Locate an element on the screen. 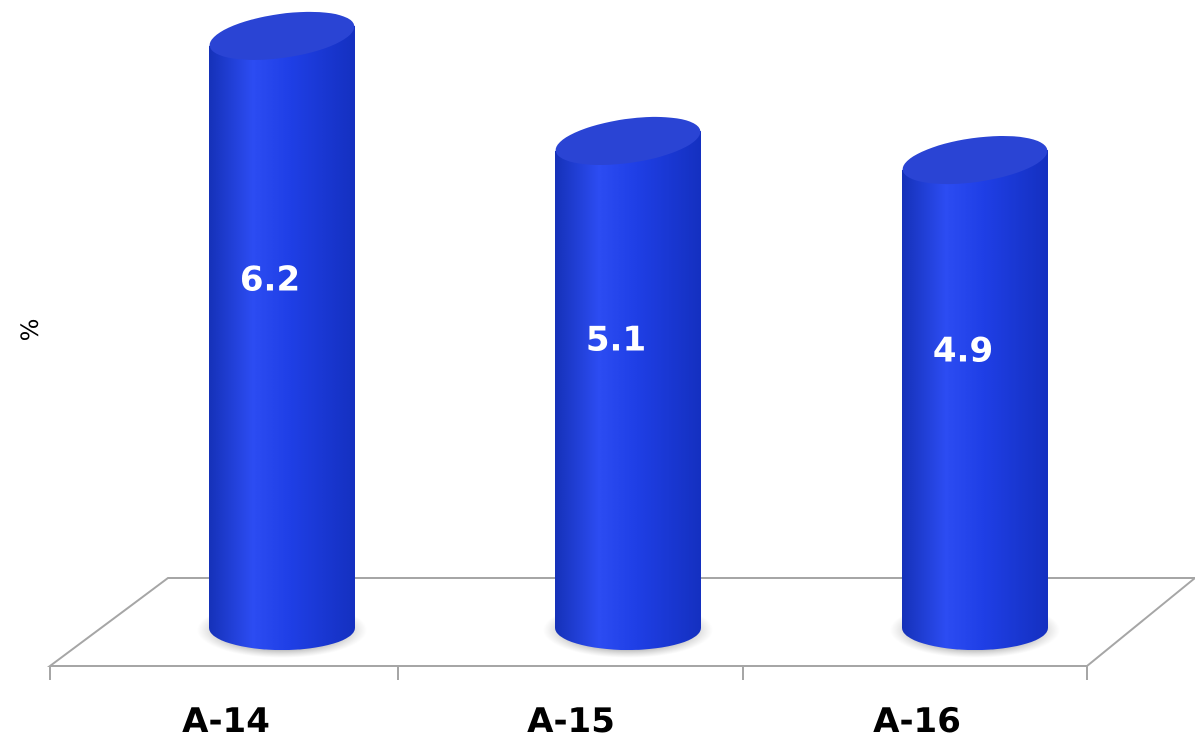 This screenshot has width=1195, height=741. data-label: 5.1 is located at coordinates (616, 339).